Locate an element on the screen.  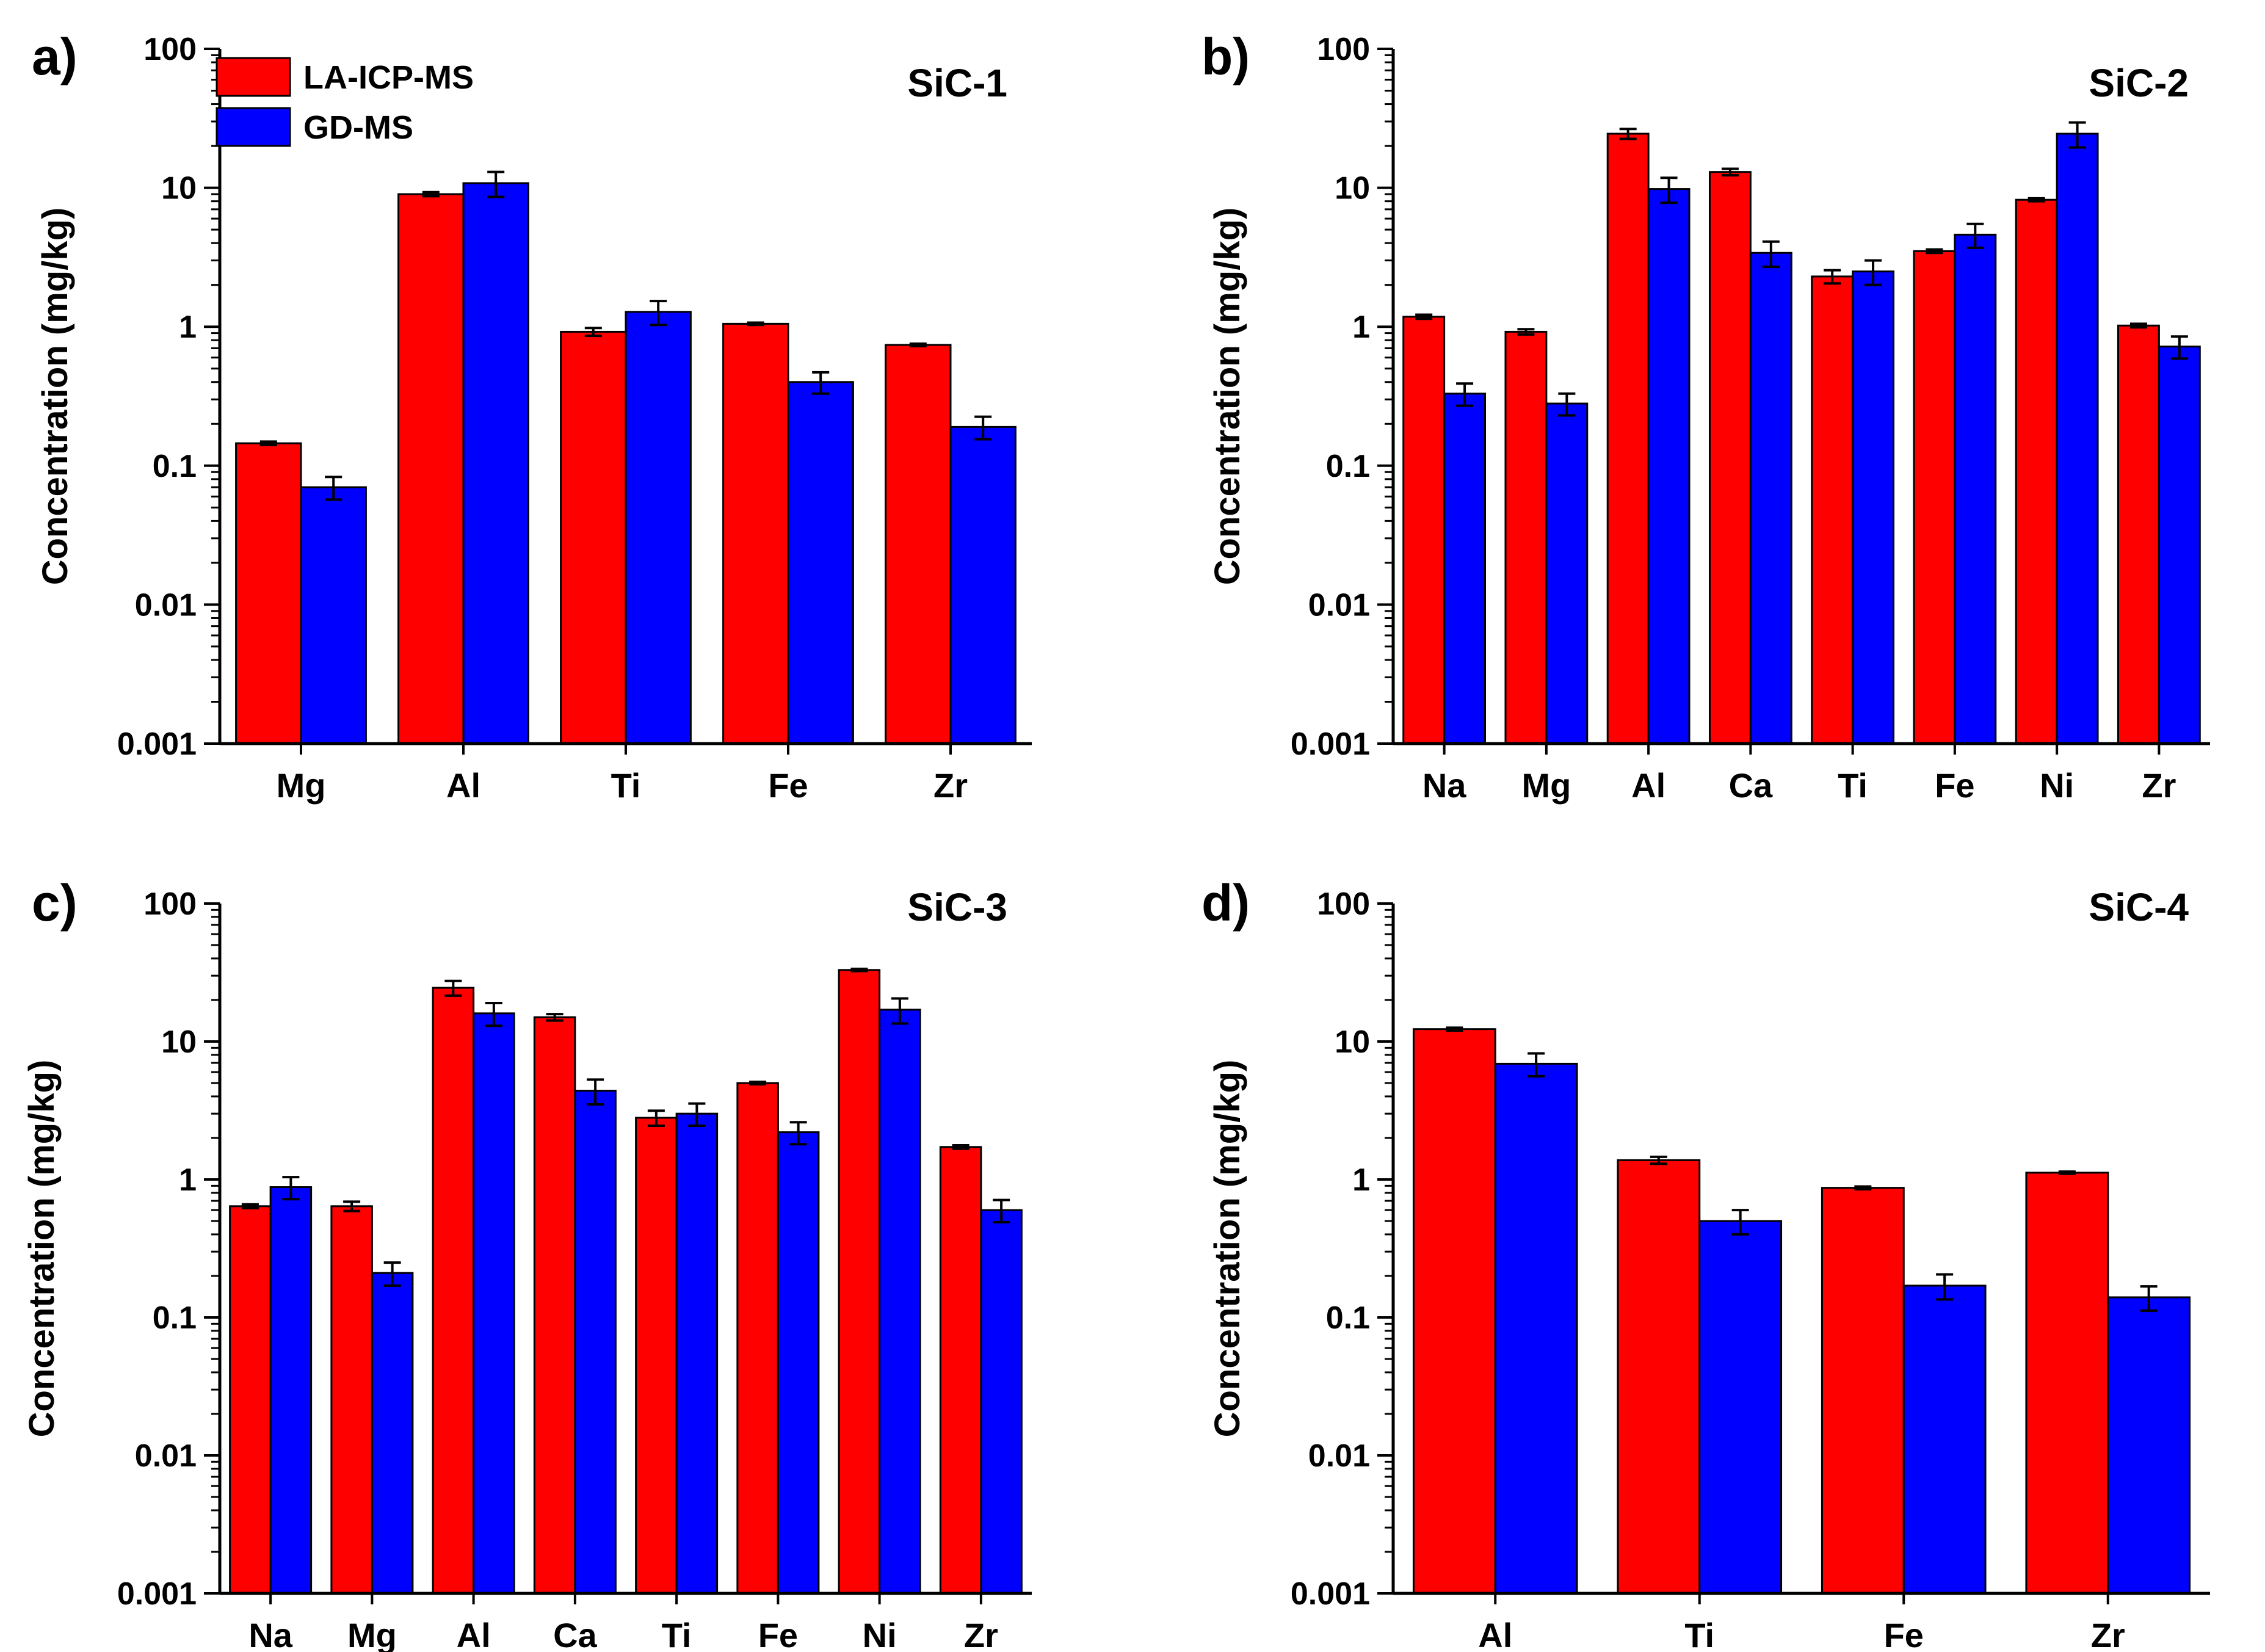
x-tick-label-ca: Ca is located at coordinates (1751, 785).